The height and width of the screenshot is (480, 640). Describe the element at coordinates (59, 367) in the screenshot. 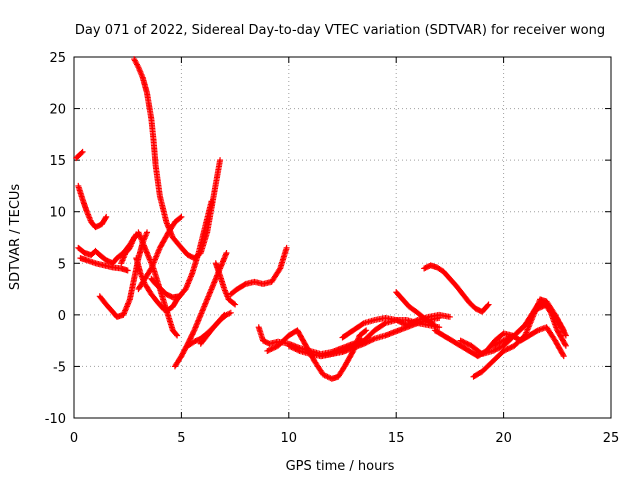

I see `y-tick-label: -5` at that location.